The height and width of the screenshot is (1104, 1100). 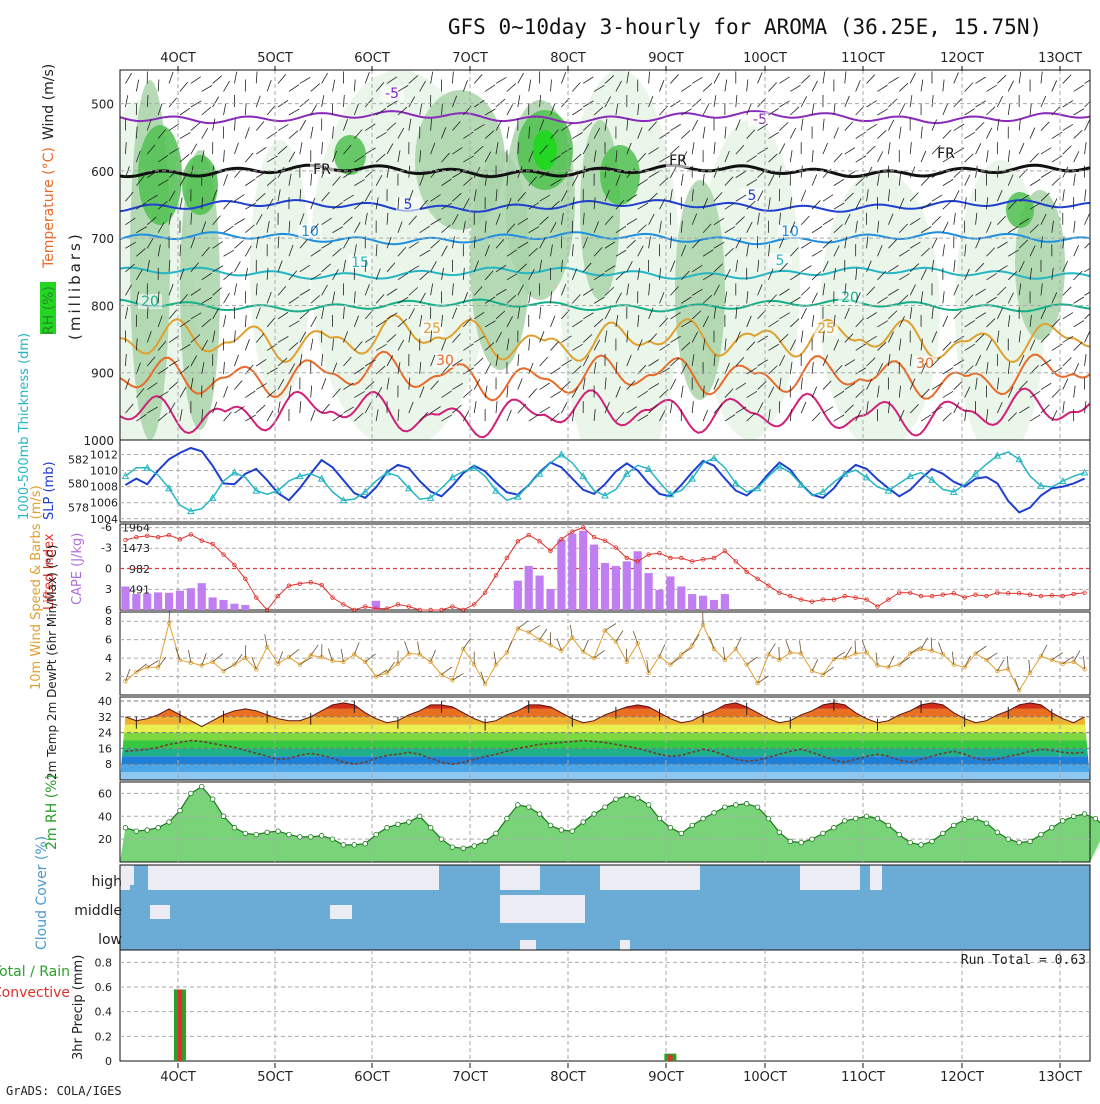 I want to click on cloud-row-middle: middle, so click(x=98, y=911).